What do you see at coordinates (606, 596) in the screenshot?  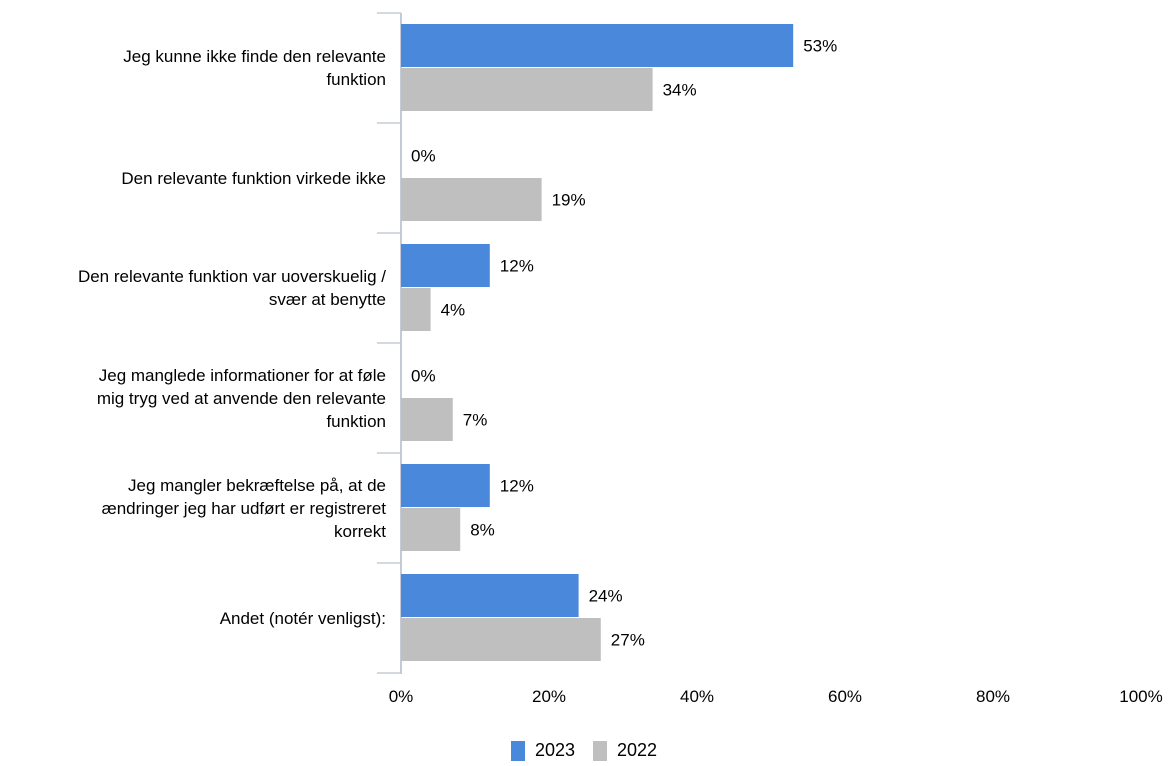 I see `data-label: 24%` at bounding box center [606, 596].